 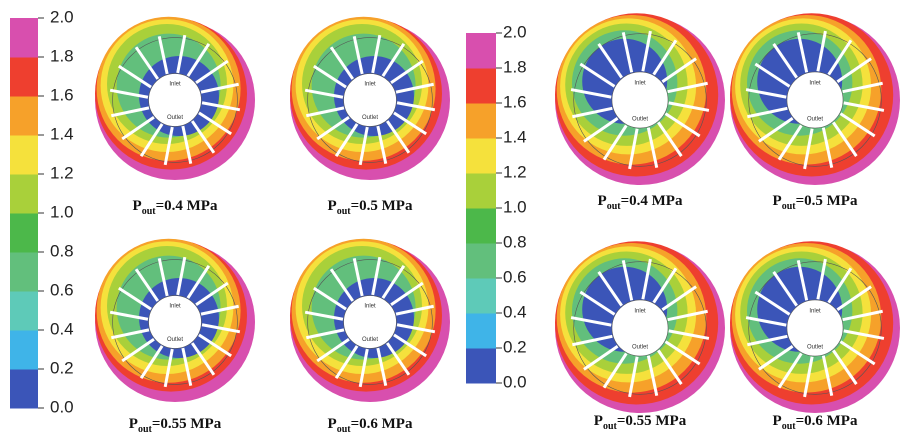 What do you see at coordinates (515, 31) in the screenshot?
I see `colorbar-tick-label: 2.0` at bounding box center [515, 31].